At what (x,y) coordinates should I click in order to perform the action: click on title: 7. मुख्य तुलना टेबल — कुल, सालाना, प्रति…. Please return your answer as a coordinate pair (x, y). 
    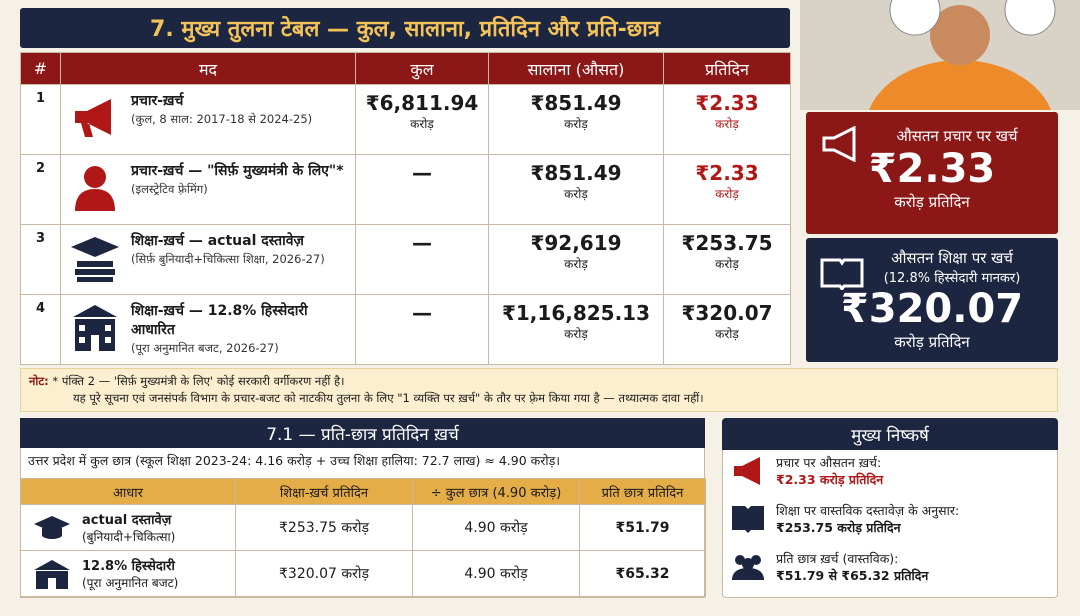
    Looking at the image, I should click on (405, 28).